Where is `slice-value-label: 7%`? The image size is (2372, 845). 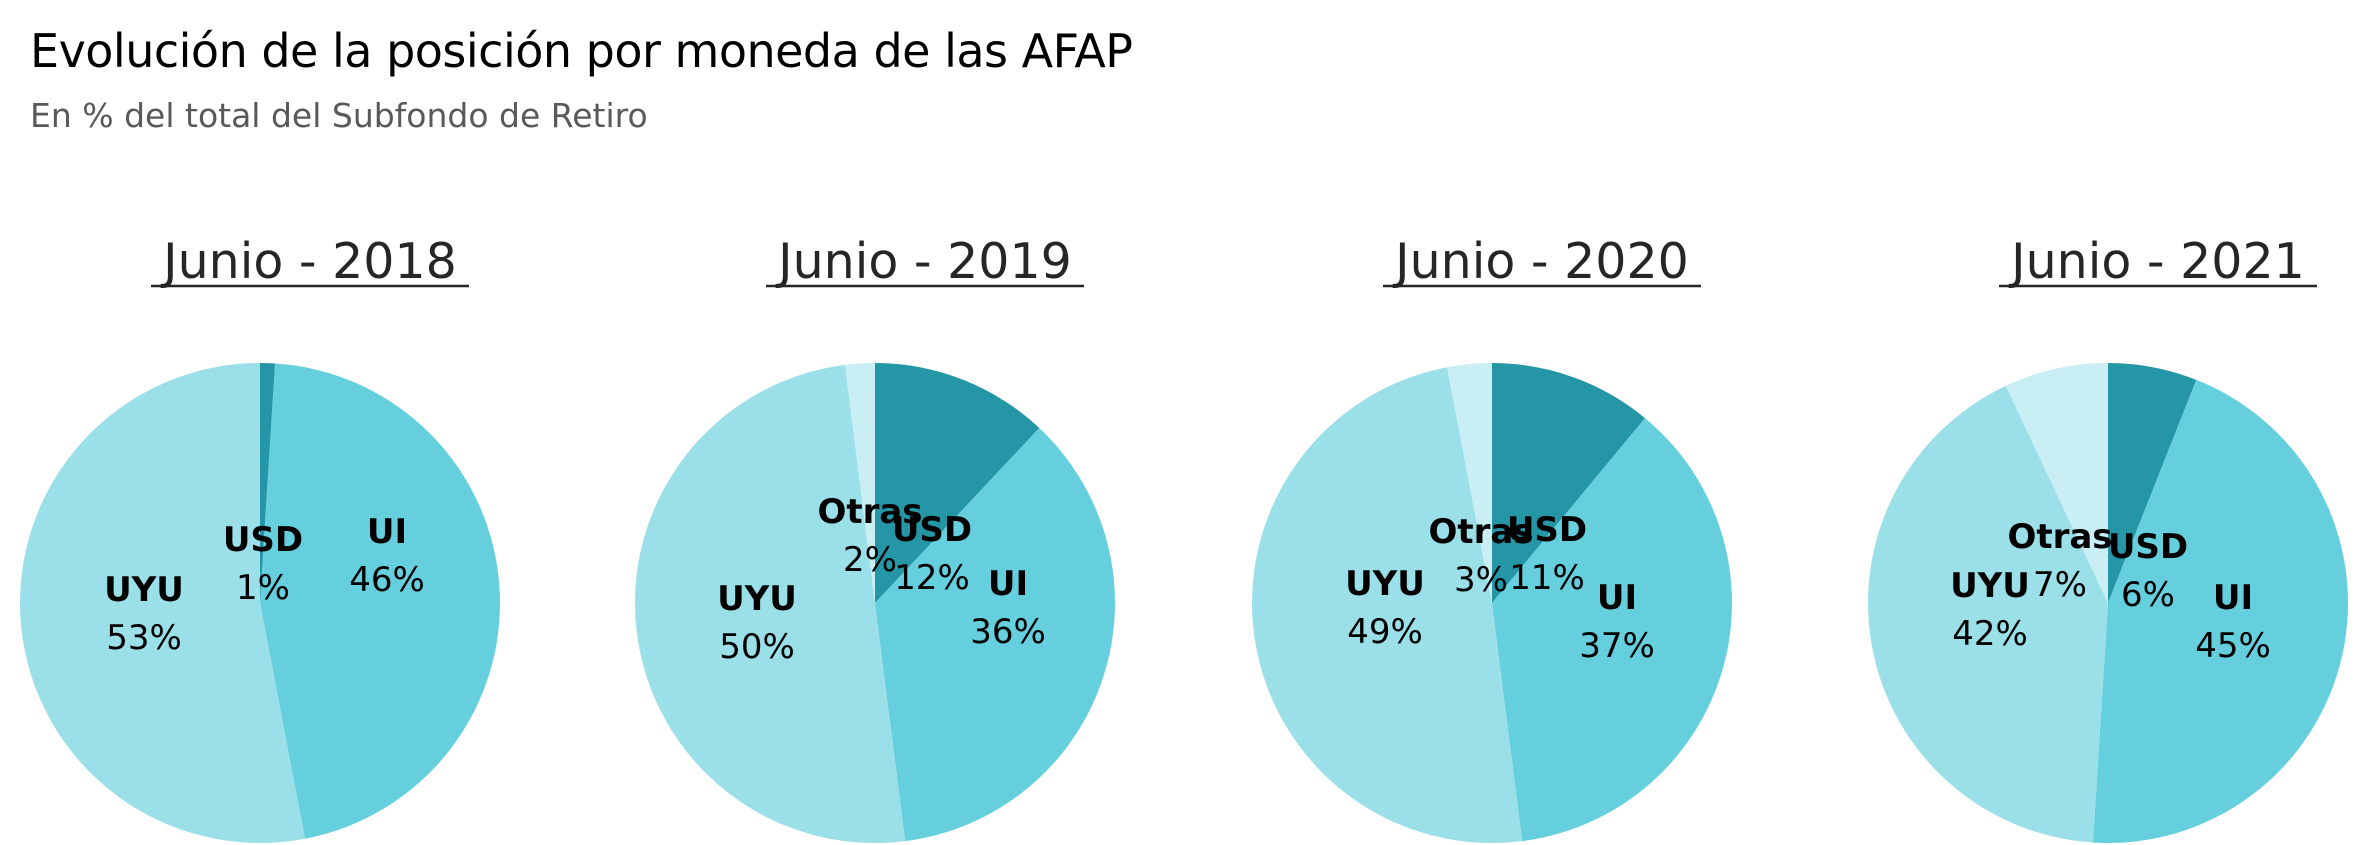
slice-value-label: 7% is located at coordinates (2060, 585).